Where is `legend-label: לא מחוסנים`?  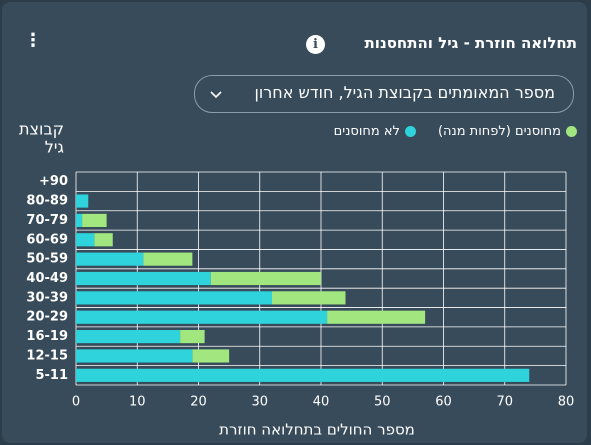
legend-label: לא מחוסנים is located at coordinates (366, 131).